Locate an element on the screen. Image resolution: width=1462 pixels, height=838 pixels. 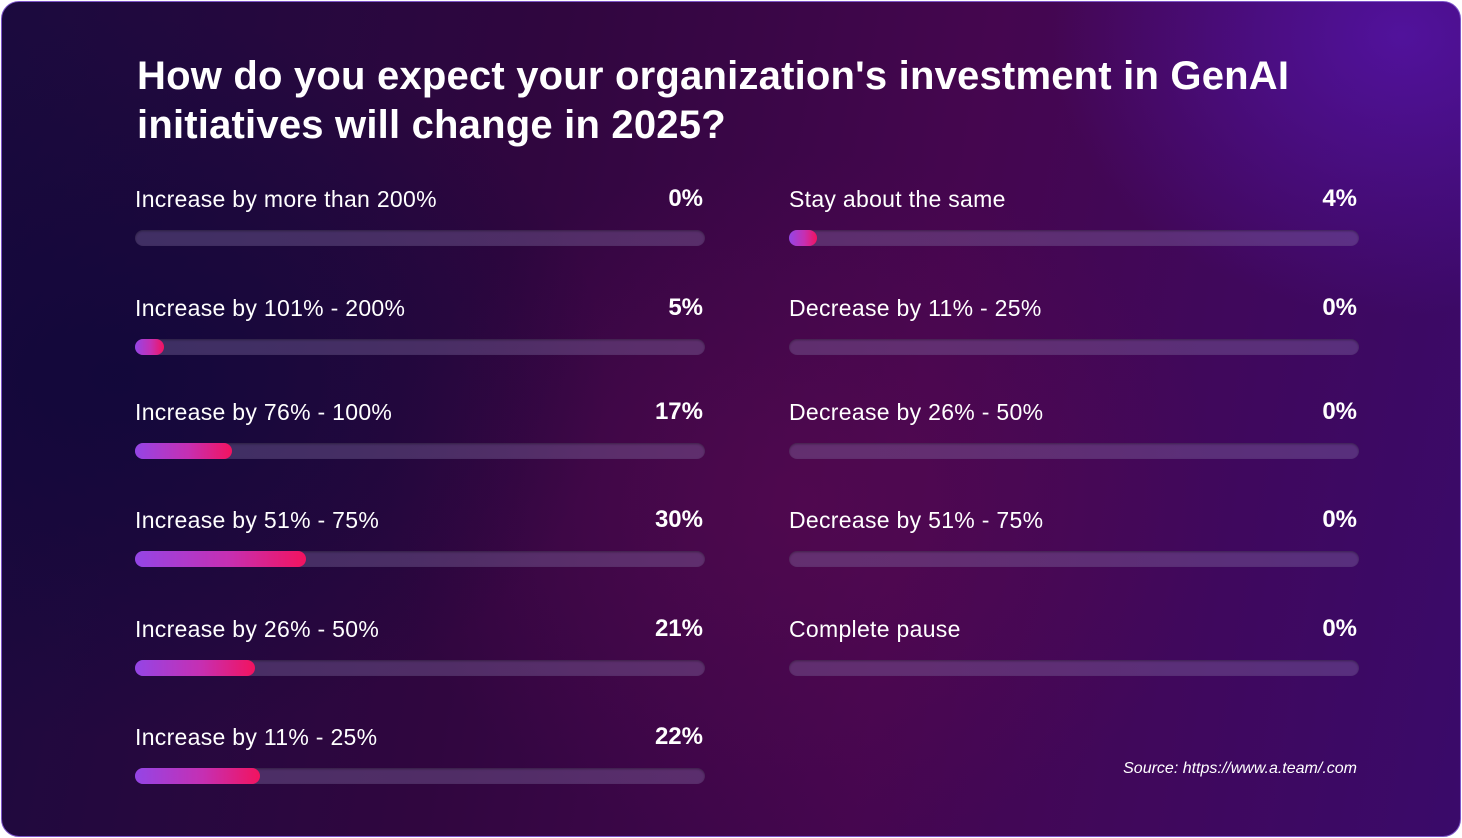
bar-label: Increase by 76% - 100% is located at coordinates (264, 412).